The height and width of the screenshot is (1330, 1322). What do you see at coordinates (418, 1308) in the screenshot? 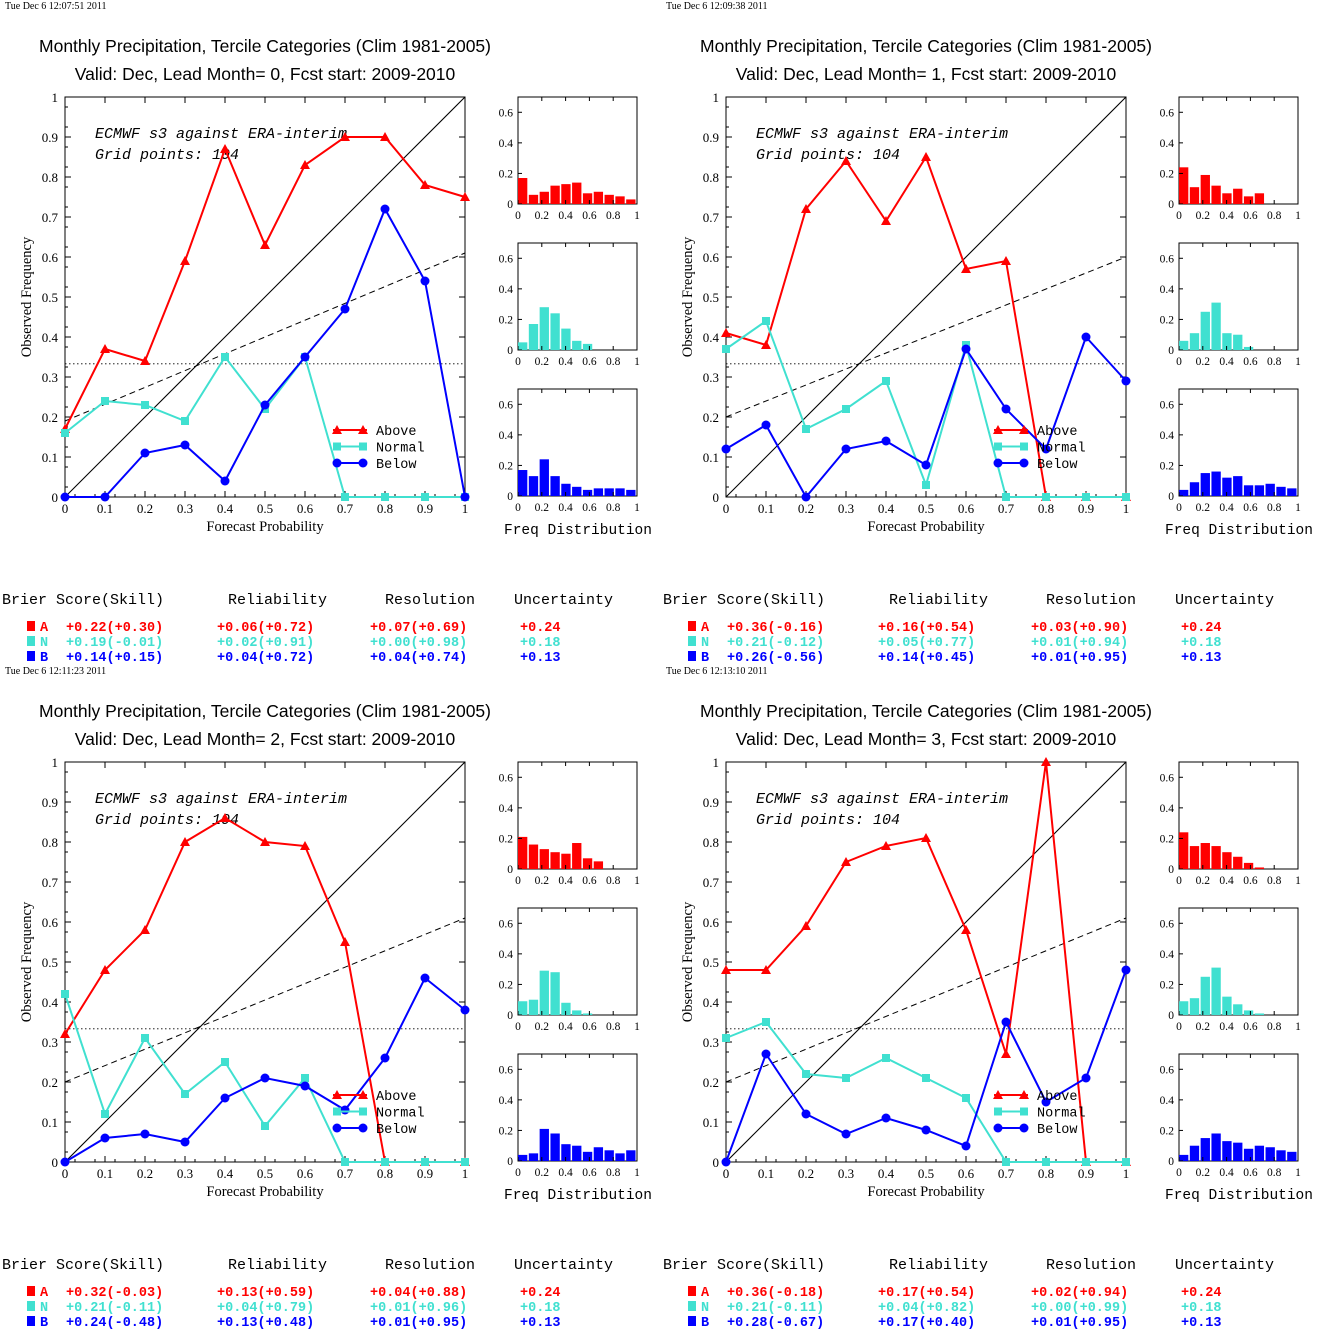
I see `score-resolution: +0.01(+0.96)` at bounding box center [418, 1308].